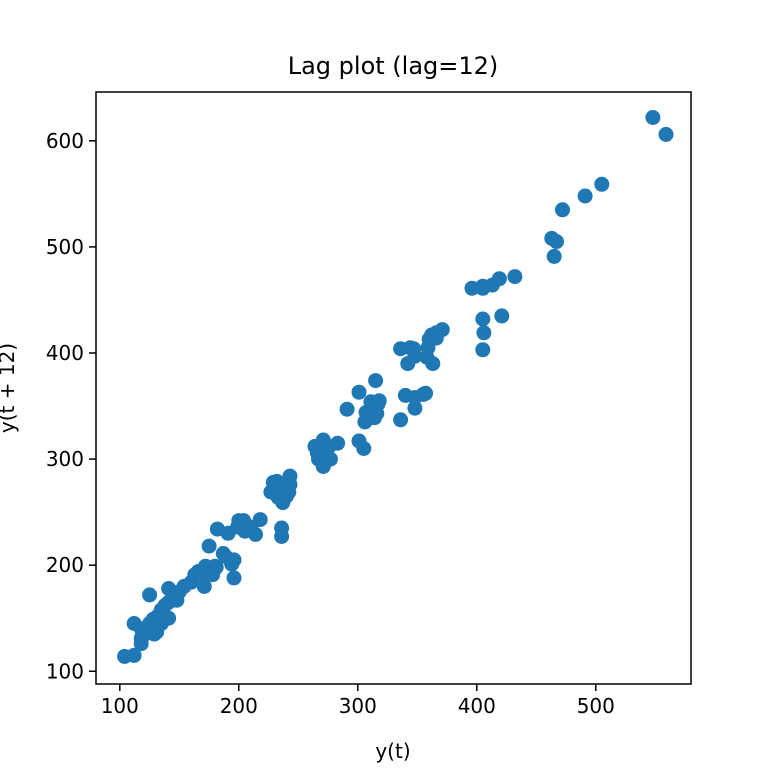  I want to click on x-axis-ticks: 100 200 300 400 500, so click(358, 701).